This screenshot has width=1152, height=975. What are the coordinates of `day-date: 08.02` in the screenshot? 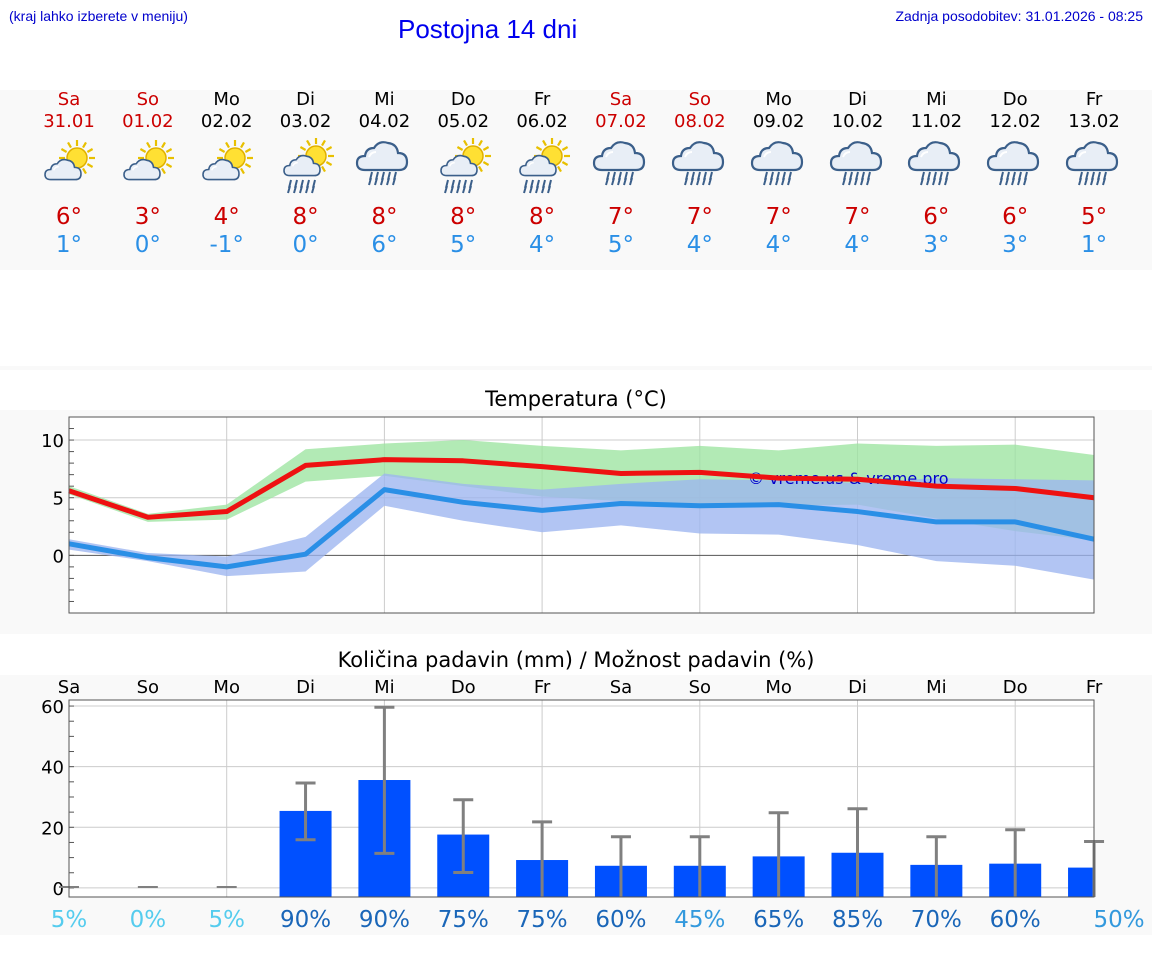 It's located at (700, 121).